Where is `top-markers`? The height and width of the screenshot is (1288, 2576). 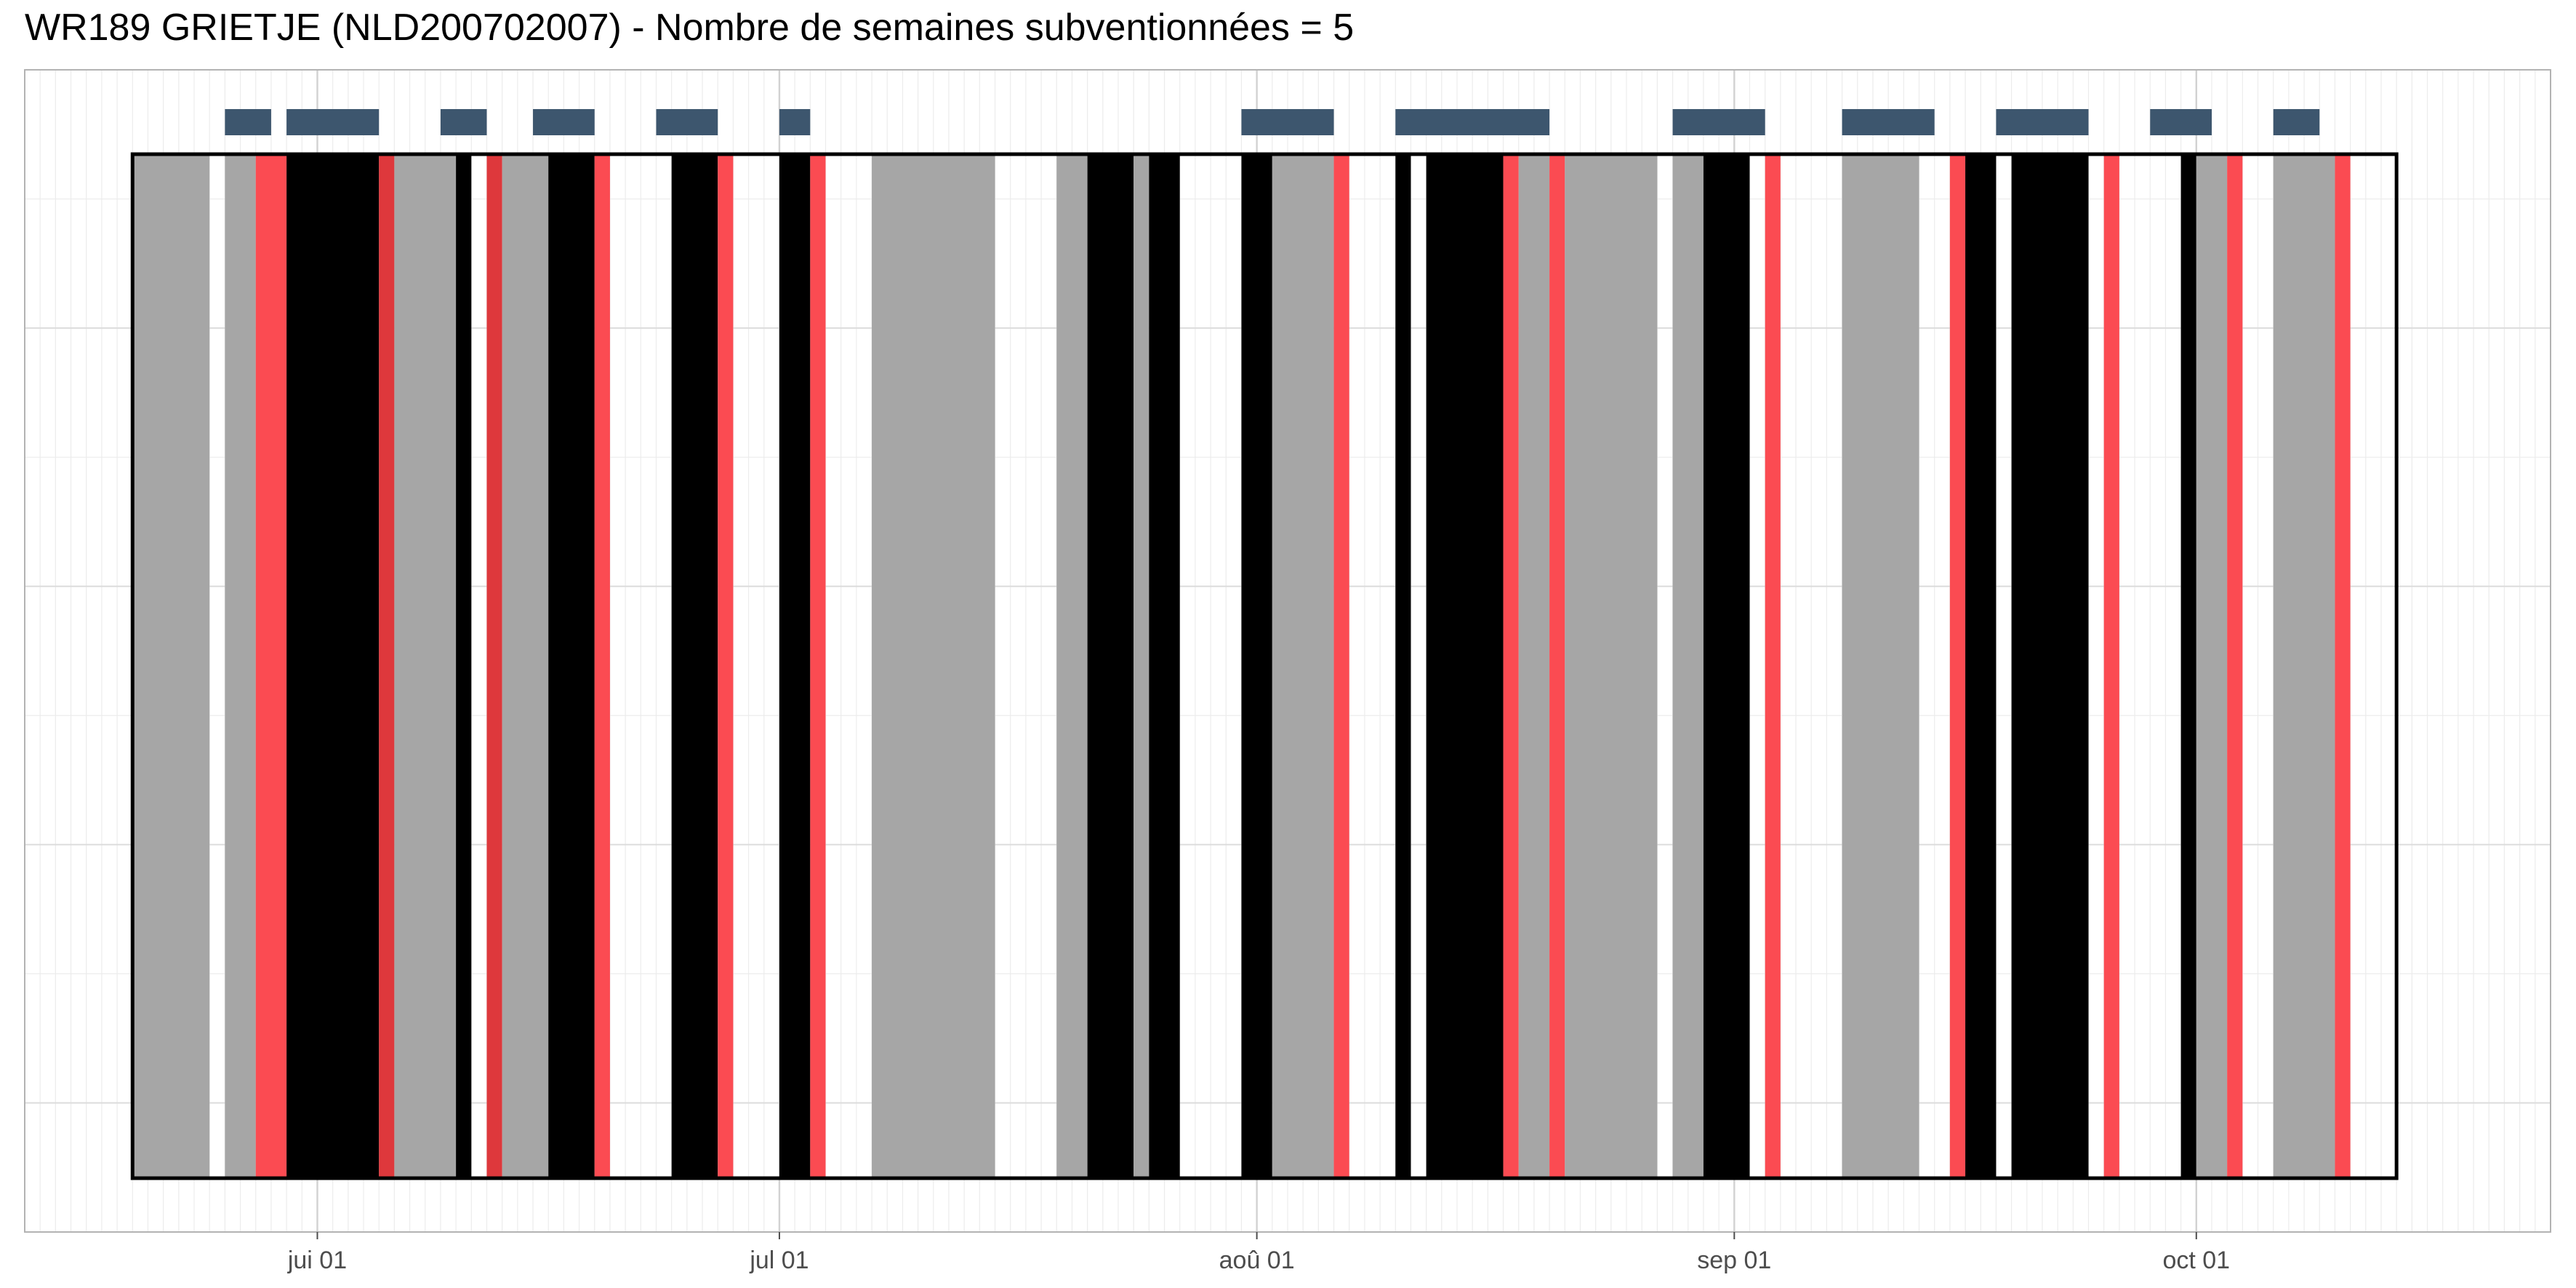
top-markers is located at coordinates (1273, 122).